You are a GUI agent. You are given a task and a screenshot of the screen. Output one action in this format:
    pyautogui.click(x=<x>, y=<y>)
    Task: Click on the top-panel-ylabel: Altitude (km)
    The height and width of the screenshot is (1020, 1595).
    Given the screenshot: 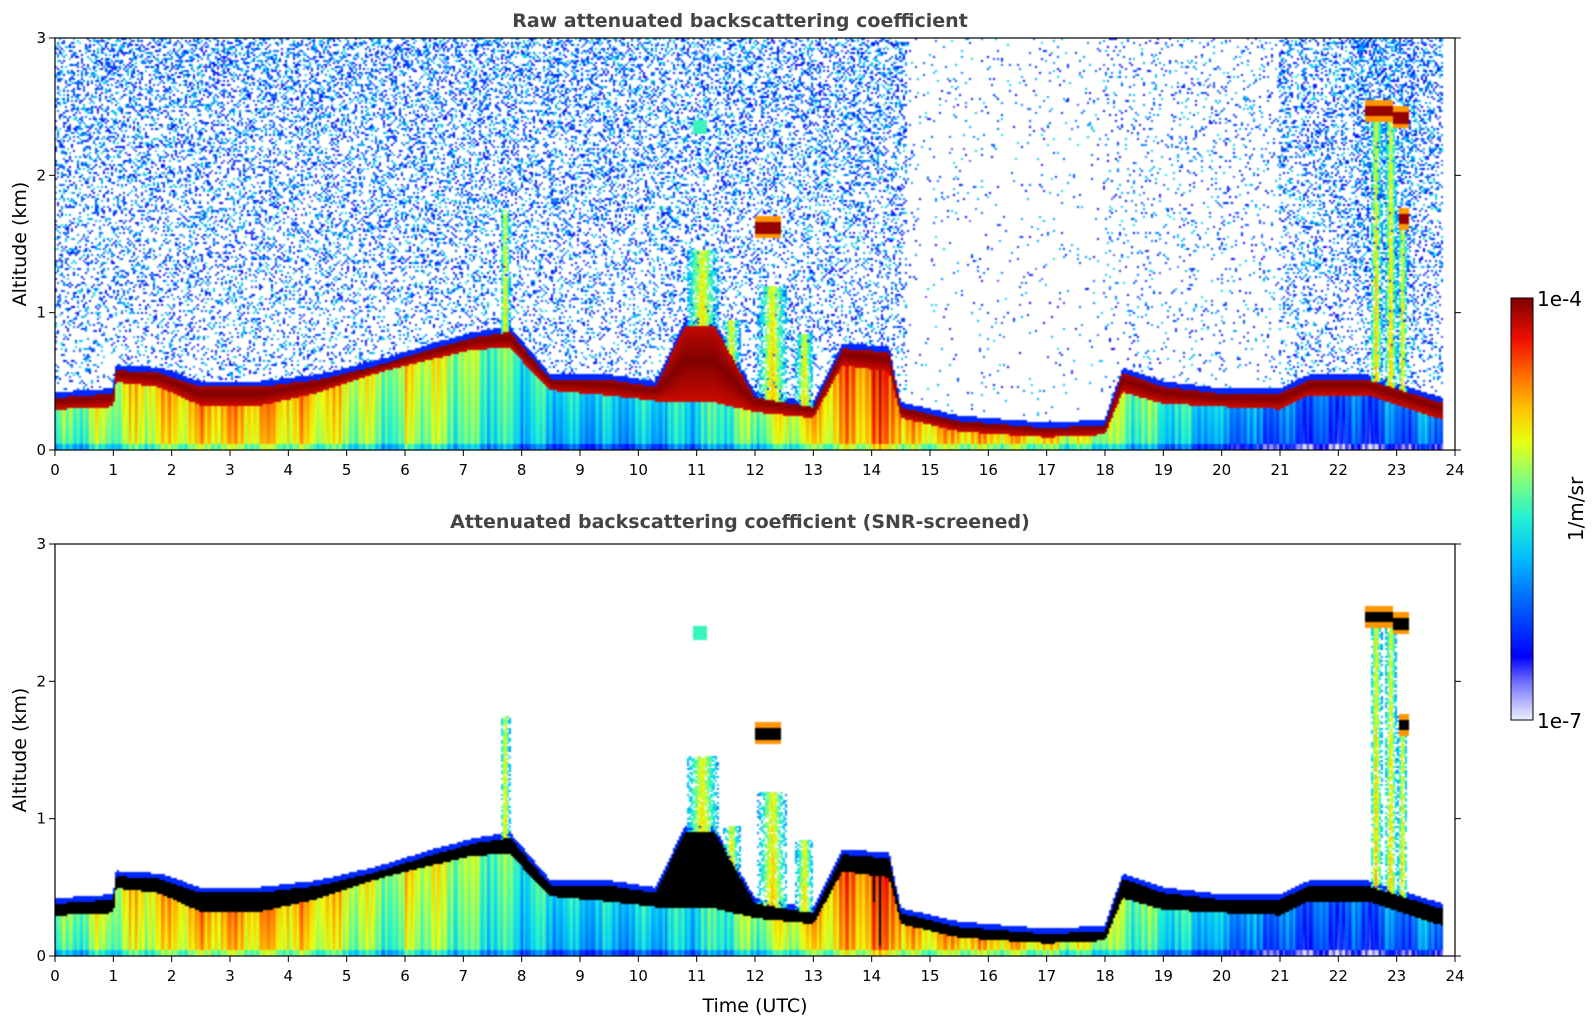 What is the action you would take?
    pyautogui.click(x=20, y=244)
    